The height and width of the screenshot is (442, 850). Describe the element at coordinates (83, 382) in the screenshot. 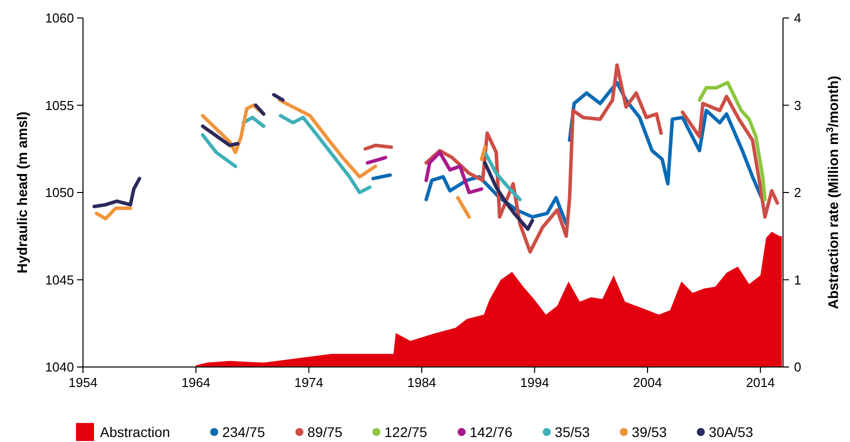

I see `x-tick-label: 1954` at that location.